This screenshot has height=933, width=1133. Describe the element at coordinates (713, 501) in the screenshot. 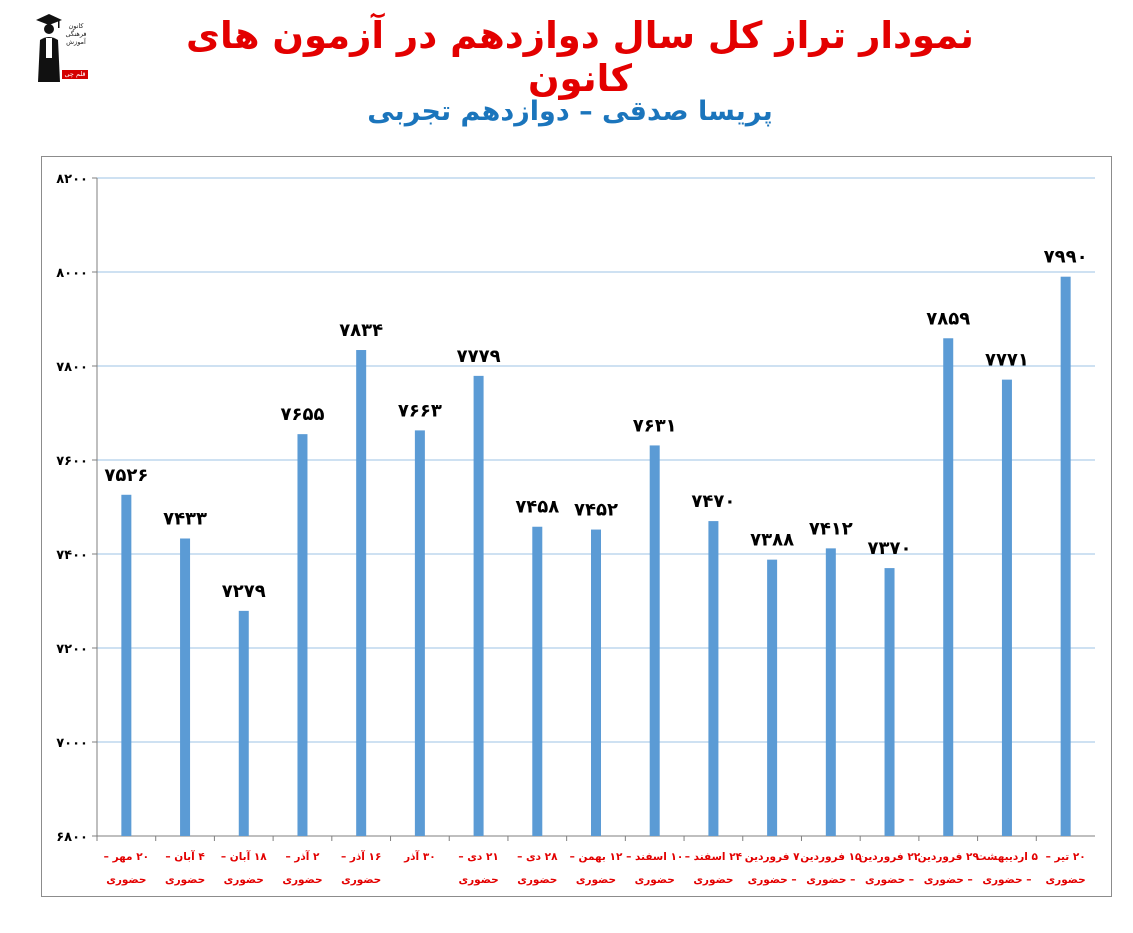

I see `data-label: ۷۴۷۰` at that location.